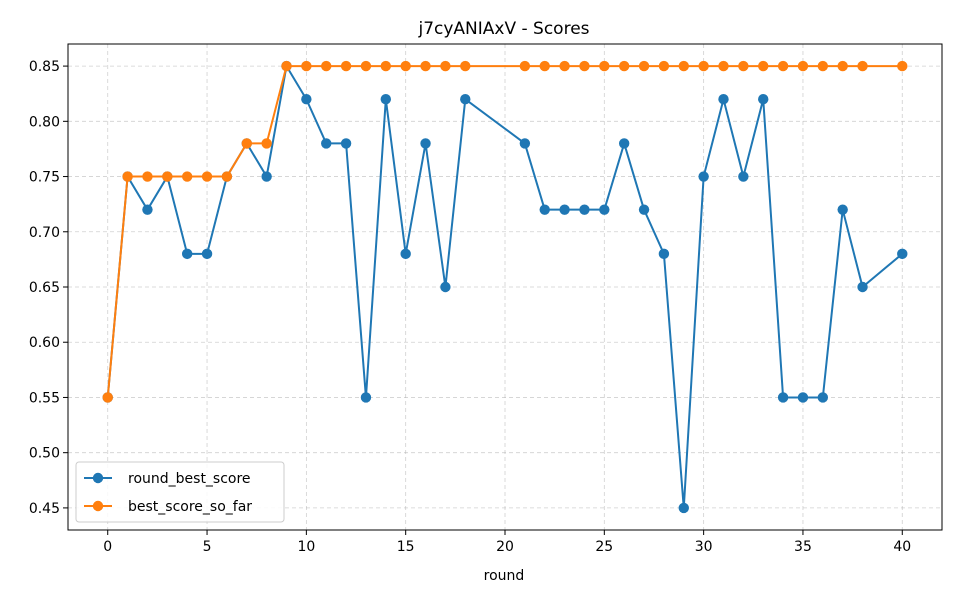 This screenshot has width=960, height=600. What do you see at coordinates (503, 29) in the screenshot?
I see `chart-title: j7cyANIAxV - Scores` at bounding box center [503, 29].